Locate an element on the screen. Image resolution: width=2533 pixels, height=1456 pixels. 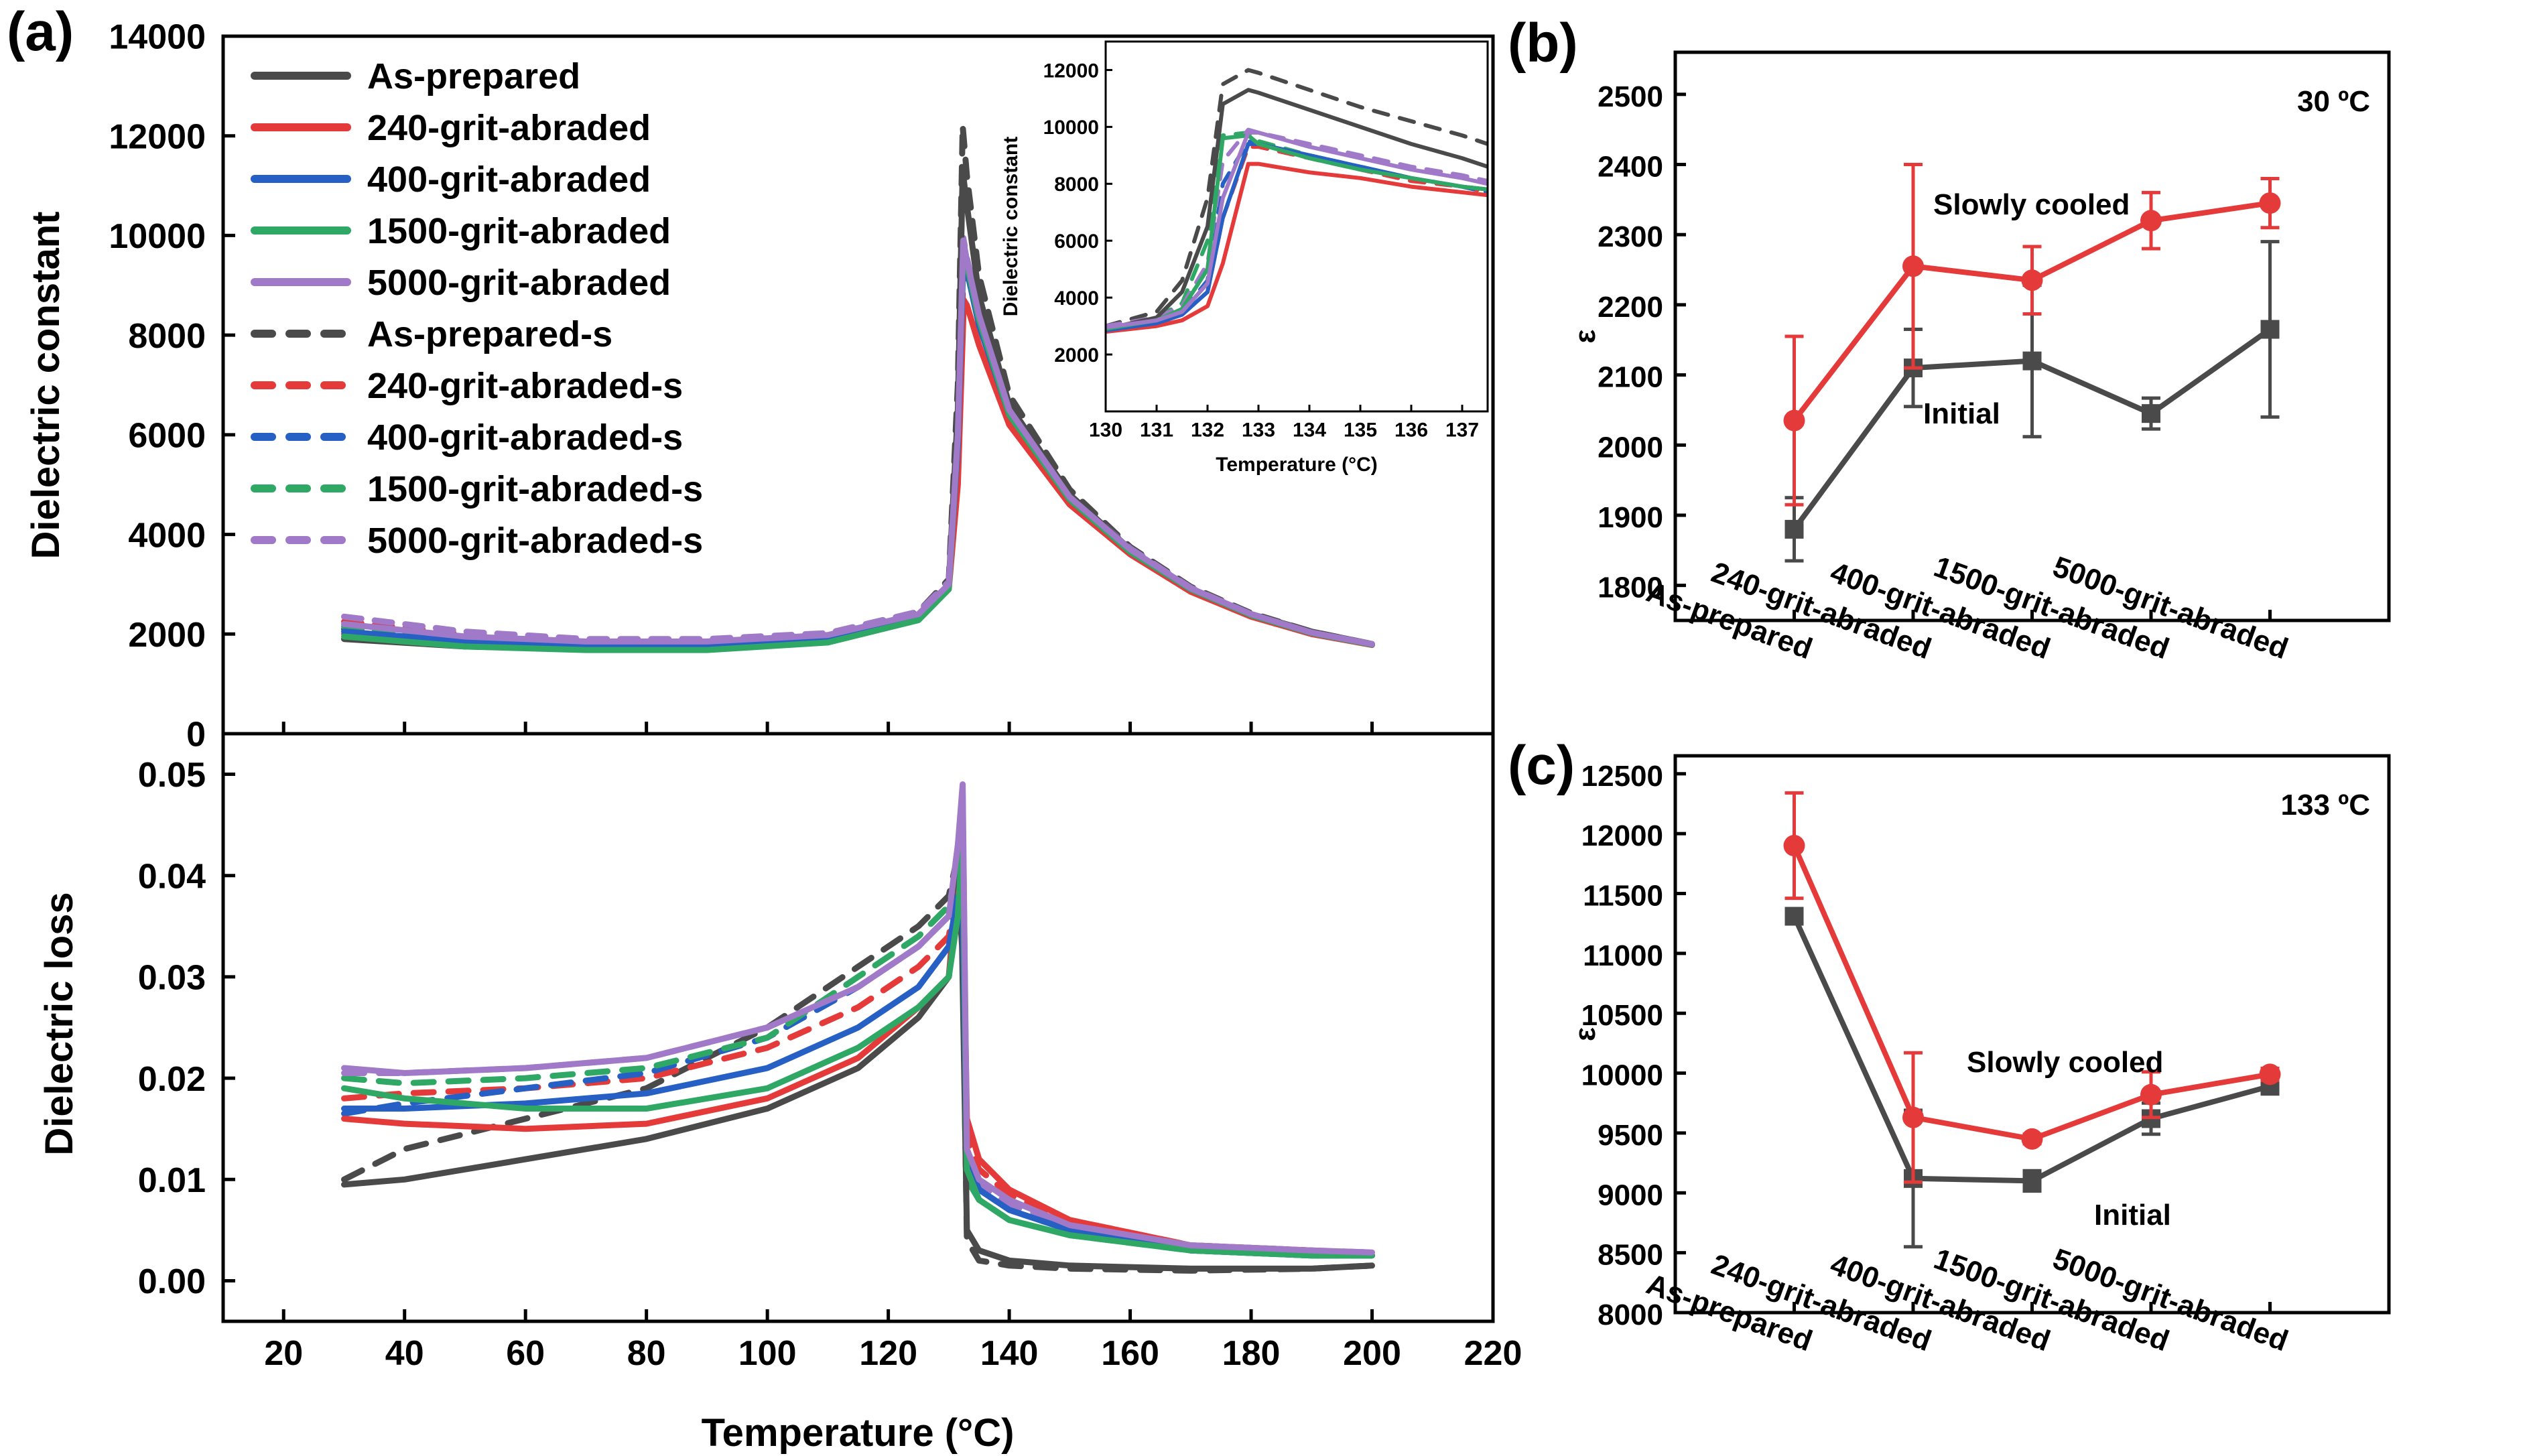
series-label-initial: Initial is located at coordinates (1961, 413).